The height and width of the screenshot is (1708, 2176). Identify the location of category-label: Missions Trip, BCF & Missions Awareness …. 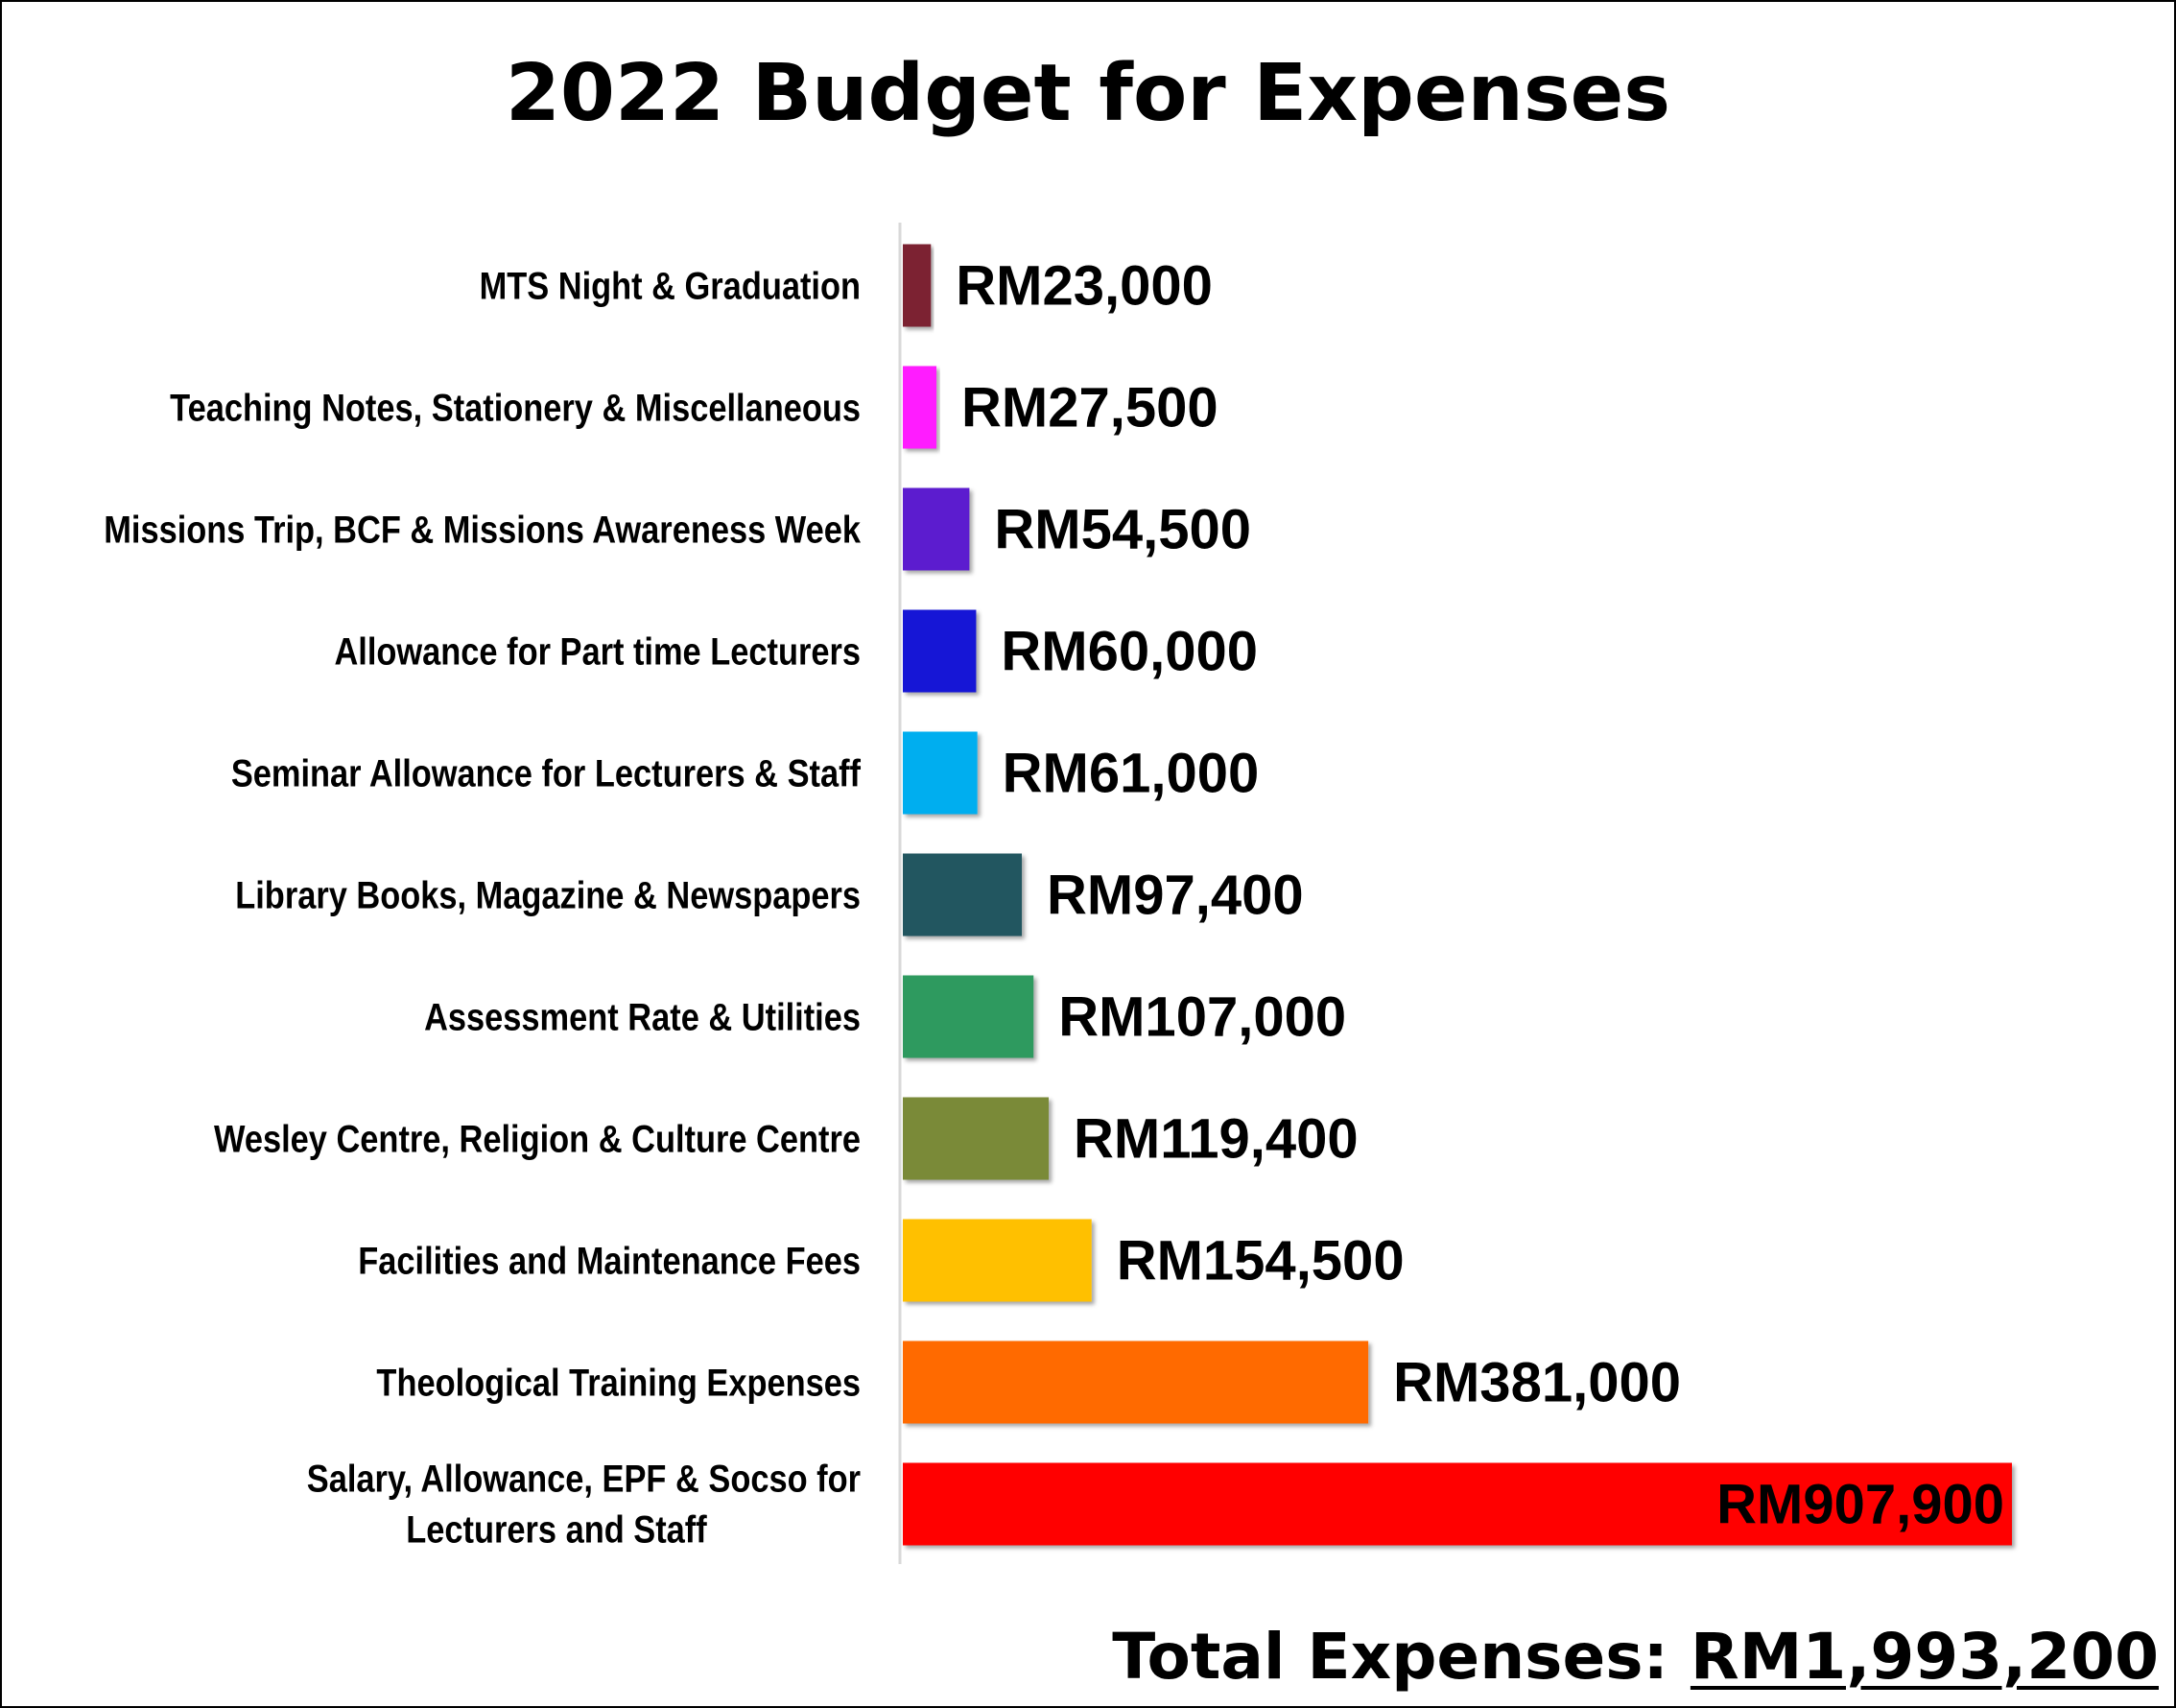
(482, 529).